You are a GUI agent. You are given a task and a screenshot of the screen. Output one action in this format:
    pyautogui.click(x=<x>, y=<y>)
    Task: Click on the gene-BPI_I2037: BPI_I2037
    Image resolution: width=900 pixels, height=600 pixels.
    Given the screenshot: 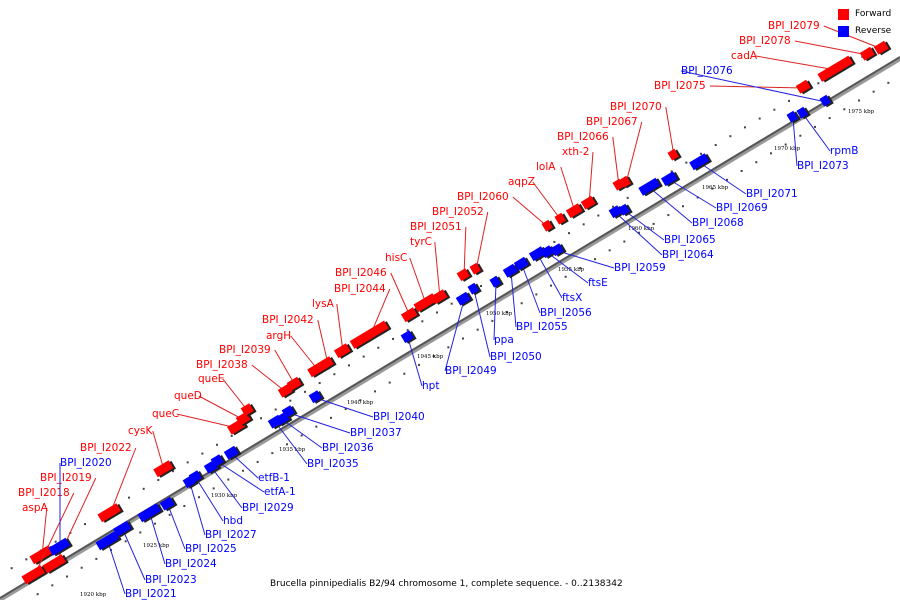 What is the action you would take?
    pyautogui.click(x=341, y=421)
    